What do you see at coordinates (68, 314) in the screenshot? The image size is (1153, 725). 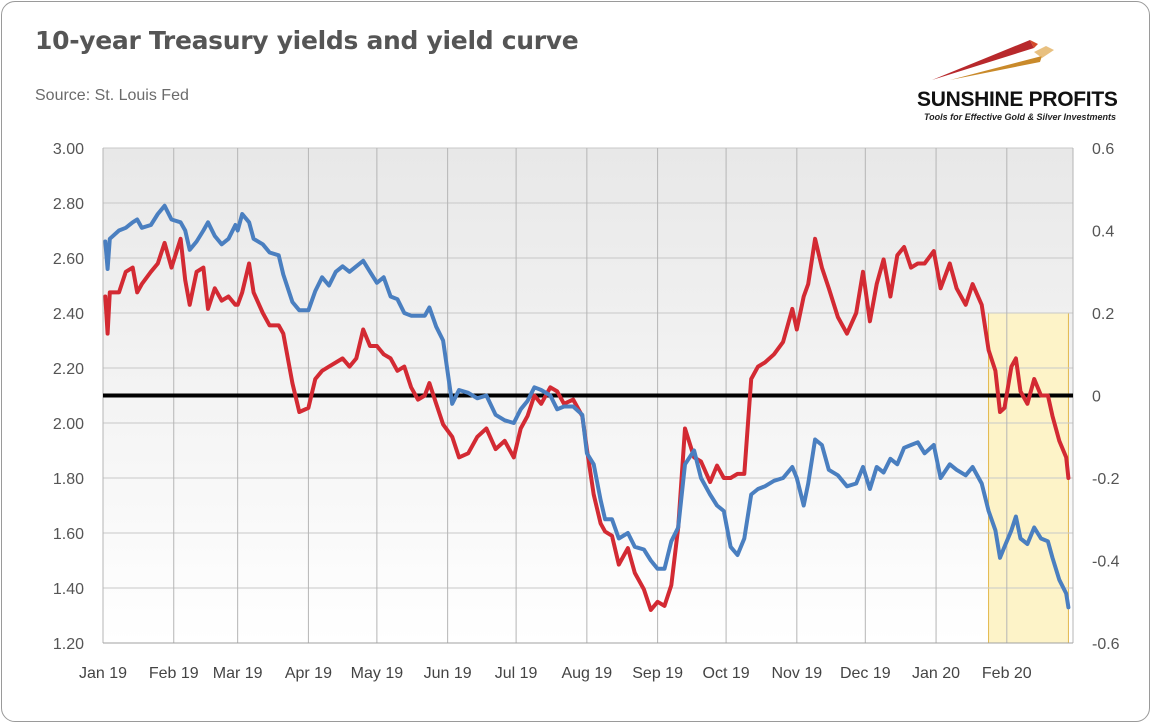 I see `y-left-tick-label: 2.40` at bounding box center [68, 314].